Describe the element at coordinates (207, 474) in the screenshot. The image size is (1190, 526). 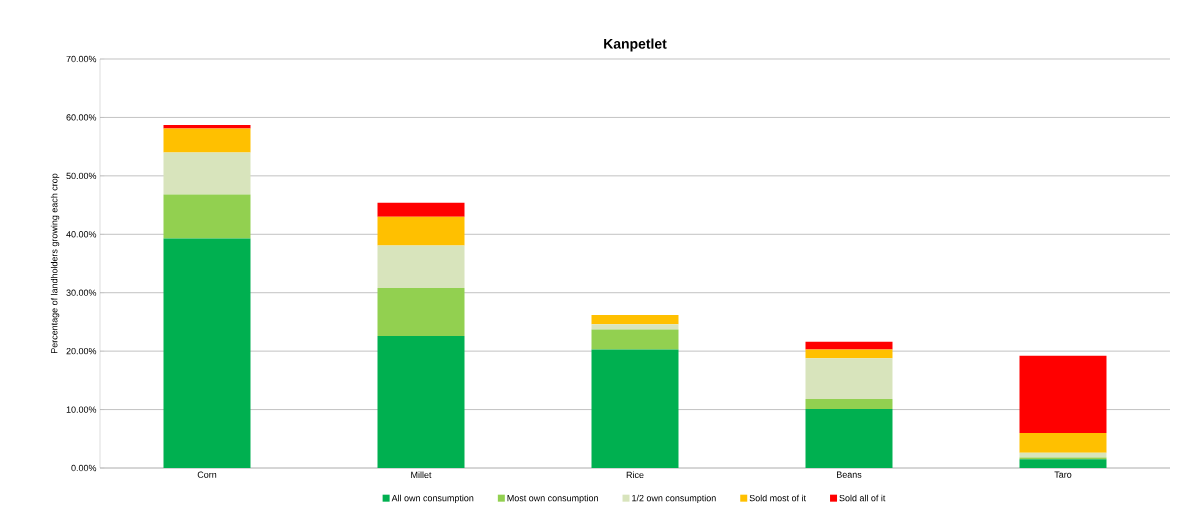
I see `x-tick-label: Corn` at that location.